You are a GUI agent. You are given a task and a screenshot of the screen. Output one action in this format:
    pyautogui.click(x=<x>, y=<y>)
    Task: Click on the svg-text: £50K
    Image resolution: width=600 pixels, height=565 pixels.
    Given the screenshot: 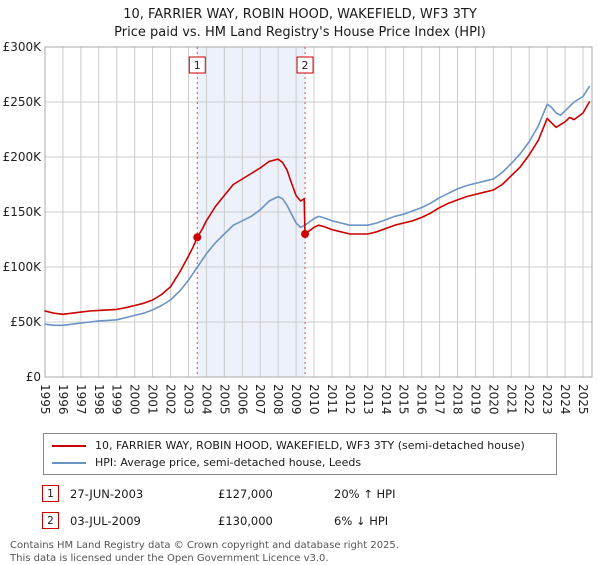 What is the action you would take?
    pyautogui.click(x=26, y=322)
    